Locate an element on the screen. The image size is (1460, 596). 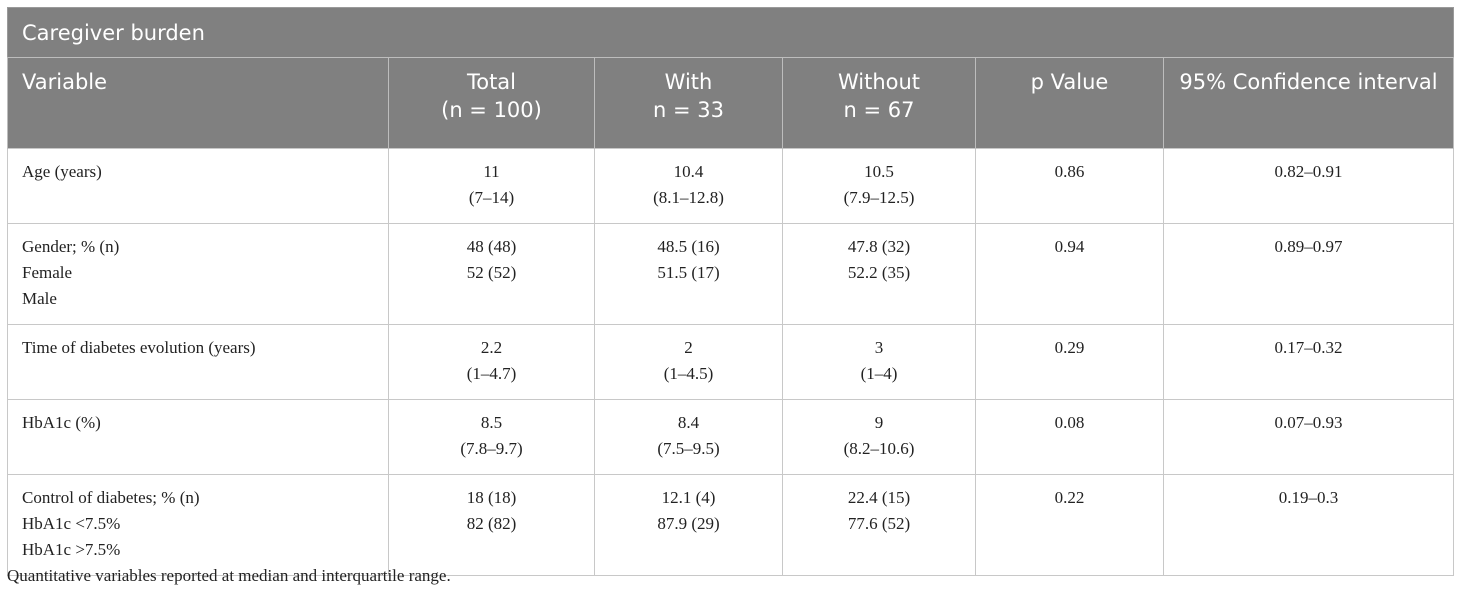
cell-confidence-interval: 0.89–0.97 is located at coordinates (1308, 274).